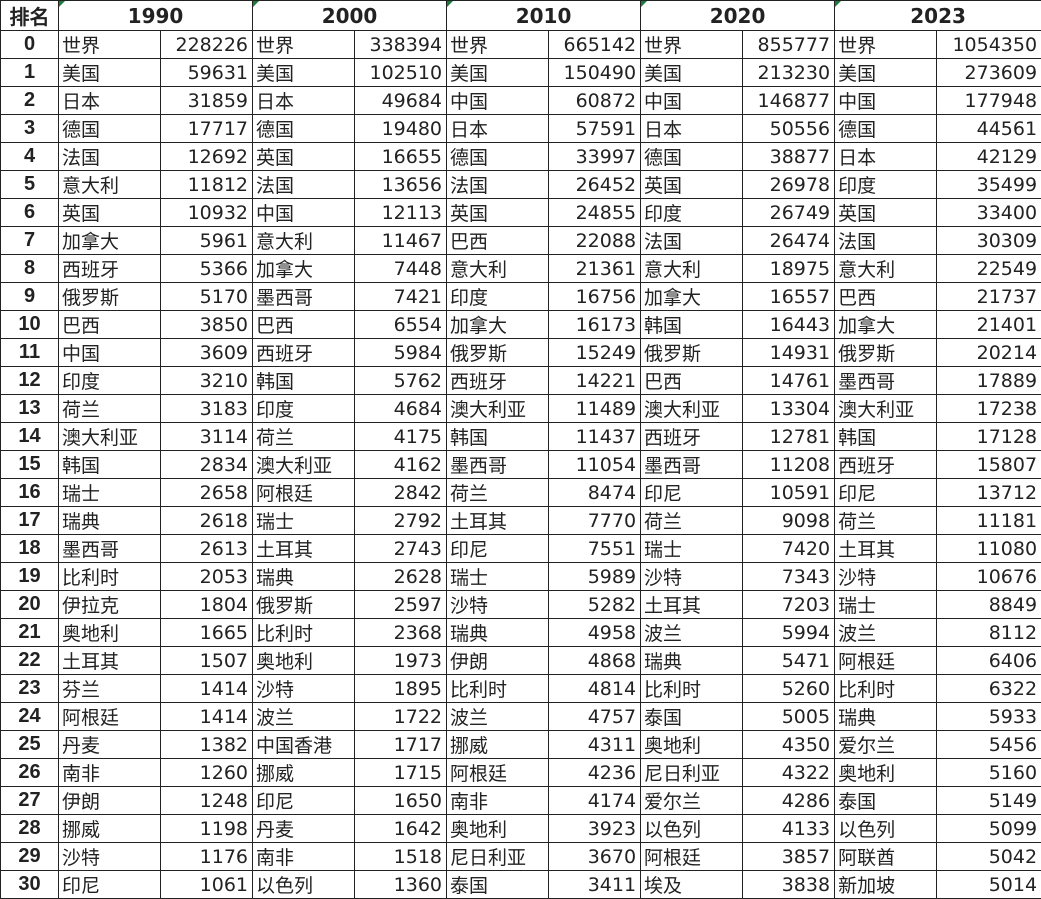 This screenshot has width=1041, height=899. I want to click on rank-cell: 6, so click(30, 213).